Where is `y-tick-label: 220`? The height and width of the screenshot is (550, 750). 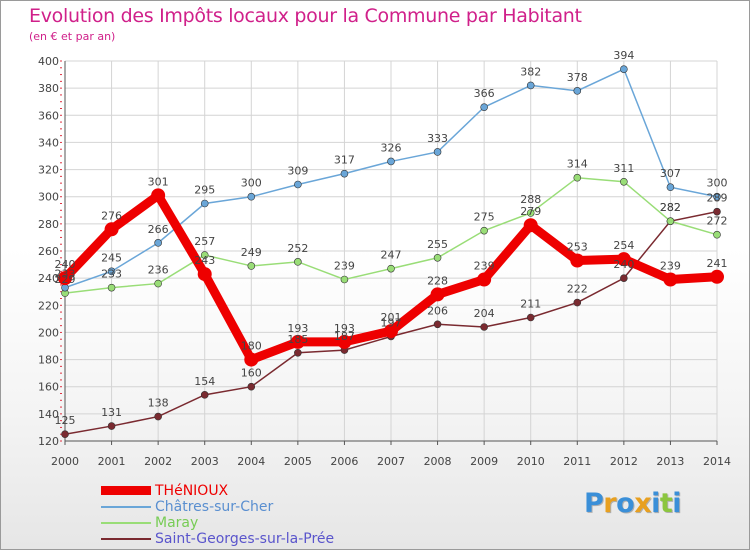
y-tick-label: 220 is located at coordinates (48, 305).